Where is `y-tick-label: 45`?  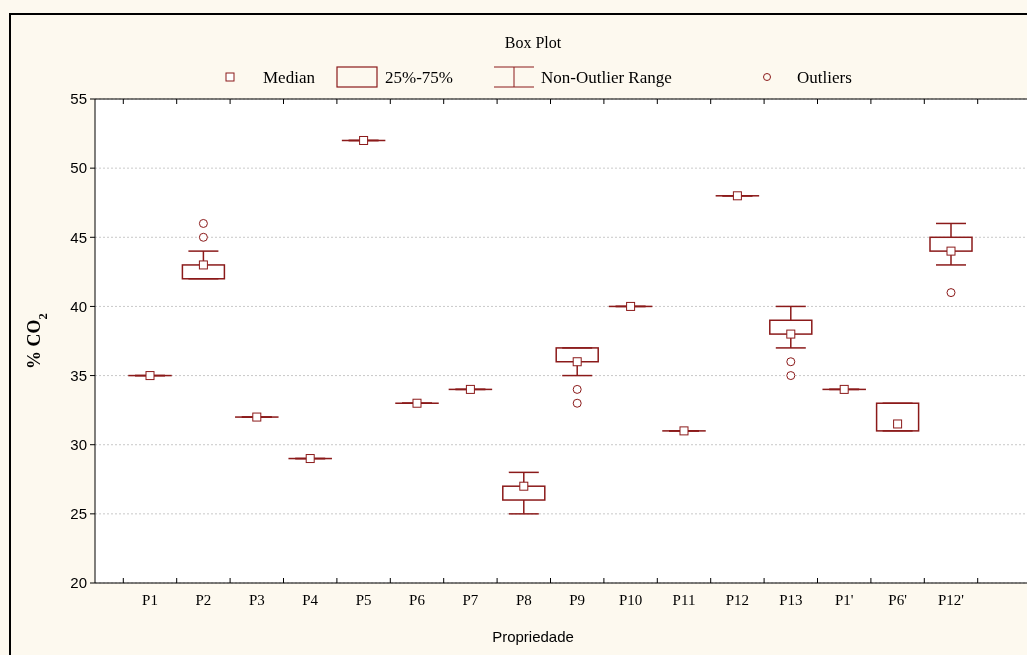 y-tick-label: 45 is located at coordinates (78, 237).